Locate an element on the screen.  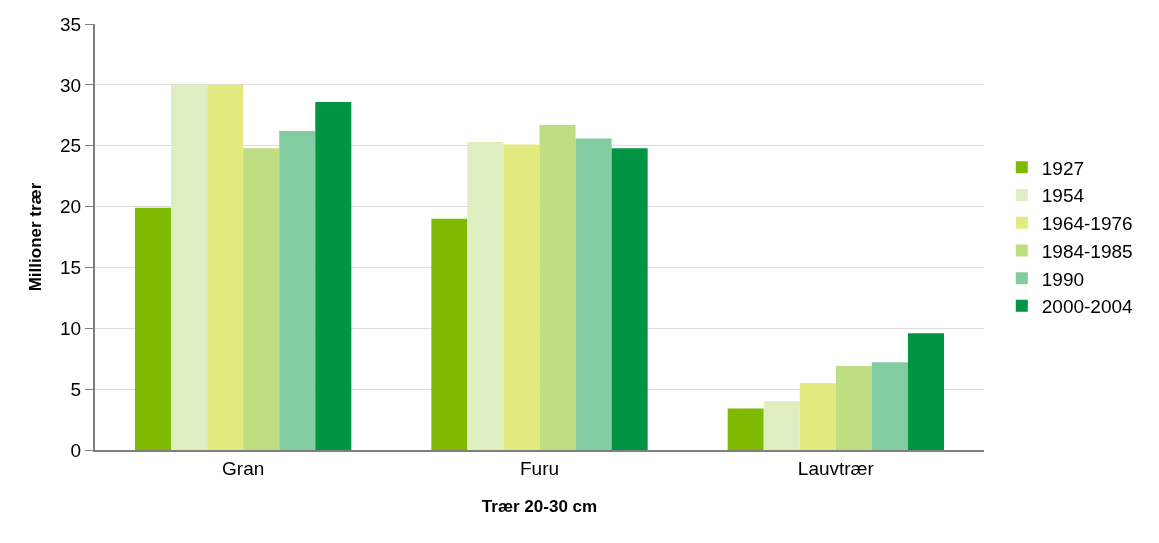
x-tick-label: Lauvtrær is located at coordinates (836, 468).